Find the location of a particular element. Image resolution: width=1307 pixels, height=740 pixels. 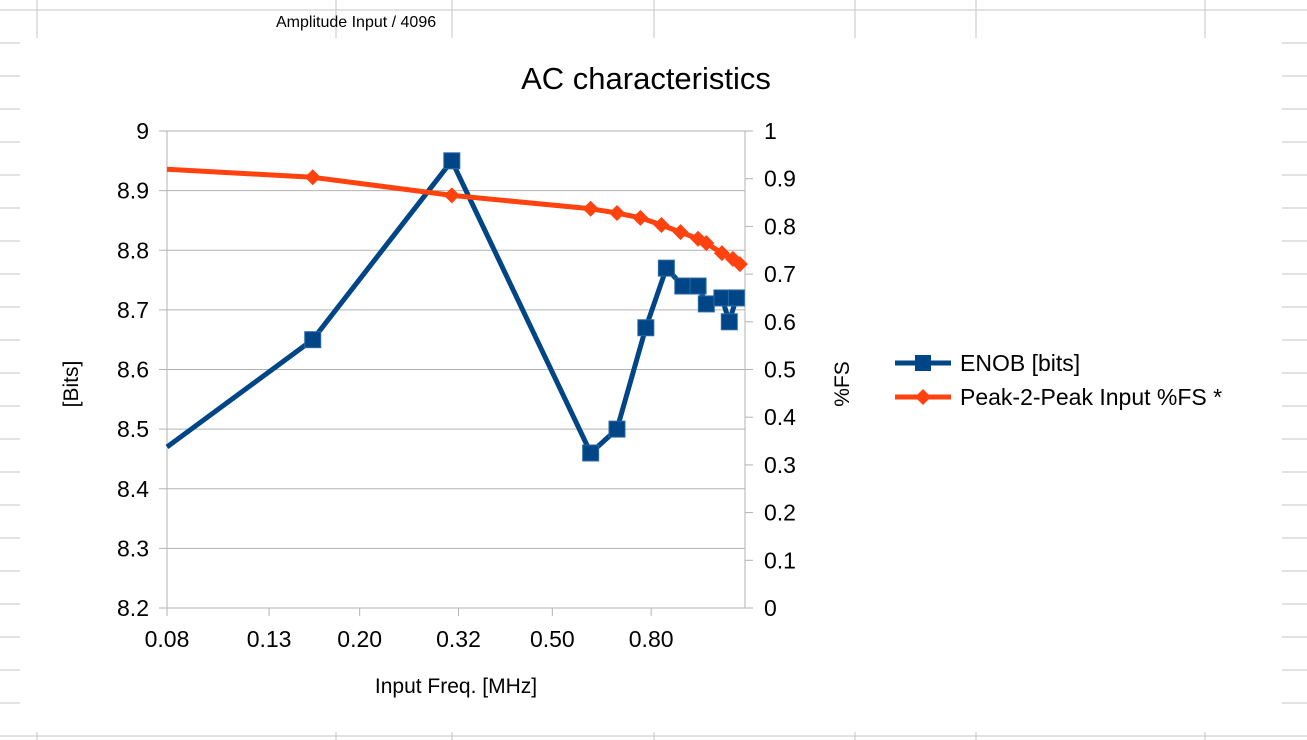

legend: ENOB [bits] Peak-2-Peak Input %FS * is located at coordinates (1058, 380).